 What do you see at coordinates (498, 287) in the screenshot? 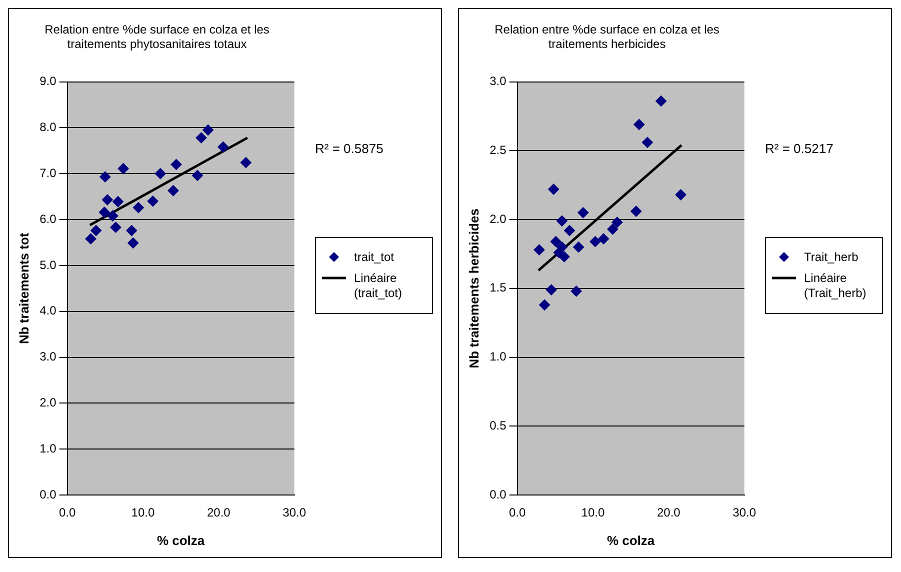
I see `y-tick-label: 1.5` at bounding box center [498, 287].